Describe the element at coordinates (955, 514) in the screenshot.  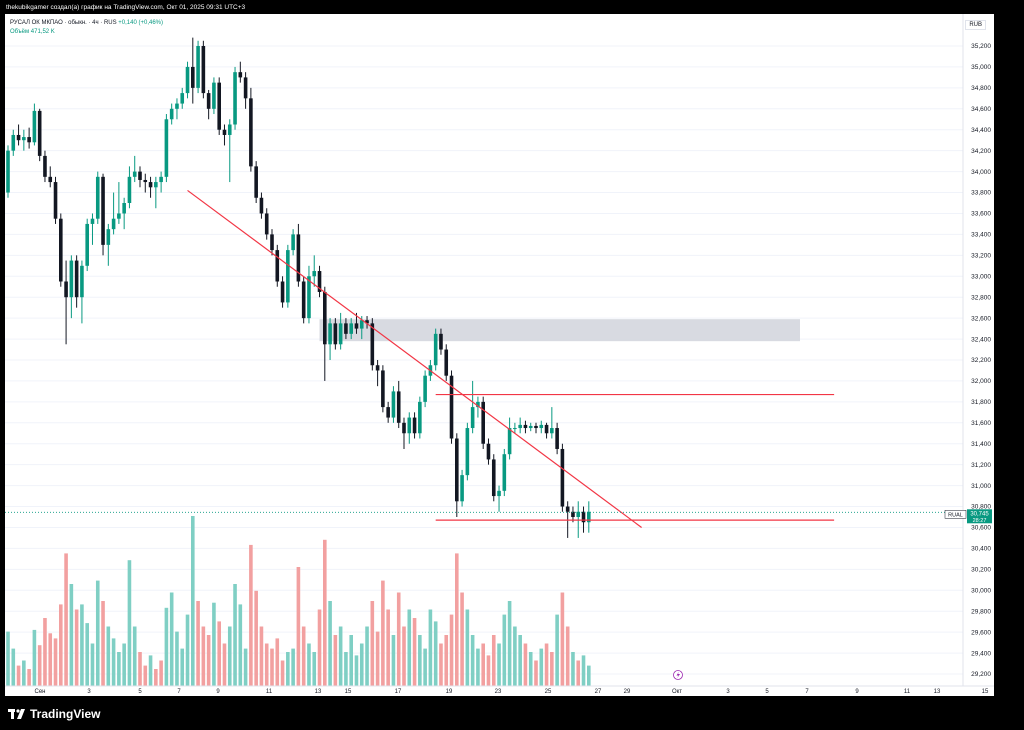
I see `ticker-badge` at that location.